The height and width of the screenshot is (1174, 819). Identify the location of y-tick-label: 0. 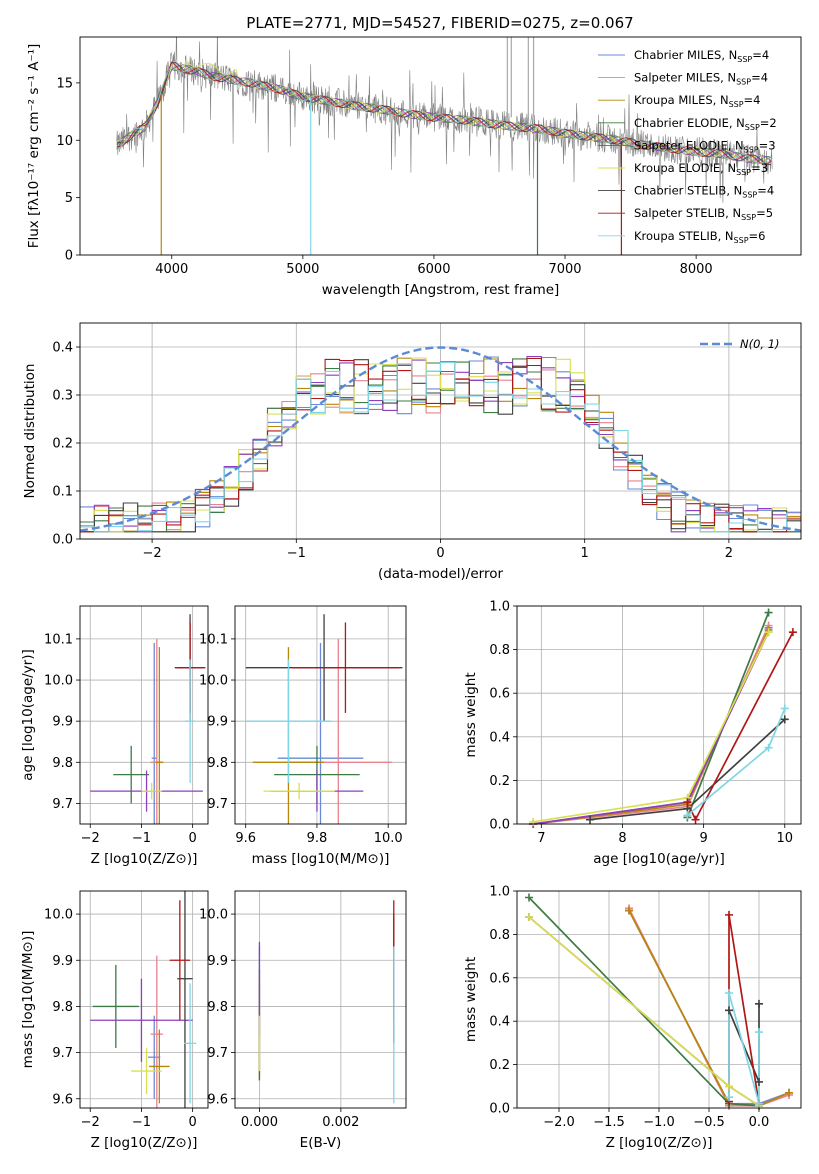
(69, 256).